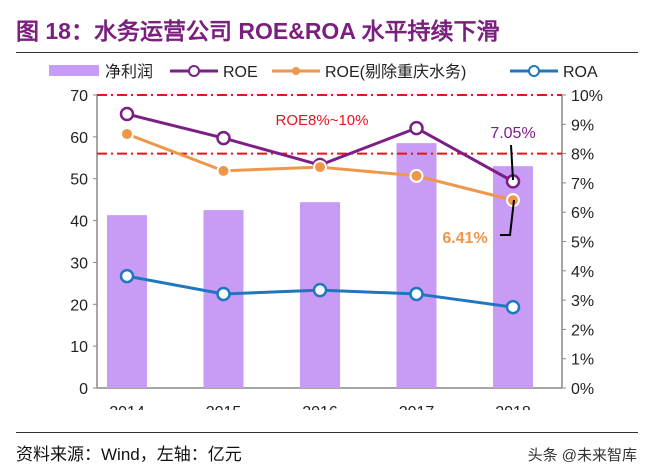  What do you see at coordinates (582, 243) in the screenshot?
I see `right-tick-label: 5%` at bounding box center [582, 243].